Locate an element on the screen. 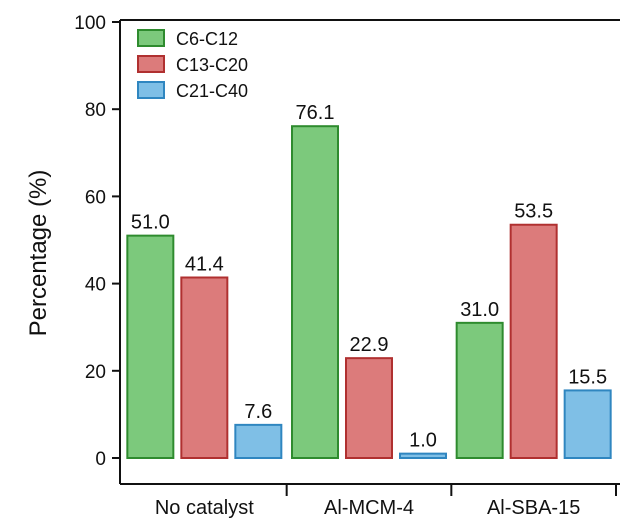 This screenshot has width=628, height=523. y-tick-label: 100 is located at coordinates (90, 23).